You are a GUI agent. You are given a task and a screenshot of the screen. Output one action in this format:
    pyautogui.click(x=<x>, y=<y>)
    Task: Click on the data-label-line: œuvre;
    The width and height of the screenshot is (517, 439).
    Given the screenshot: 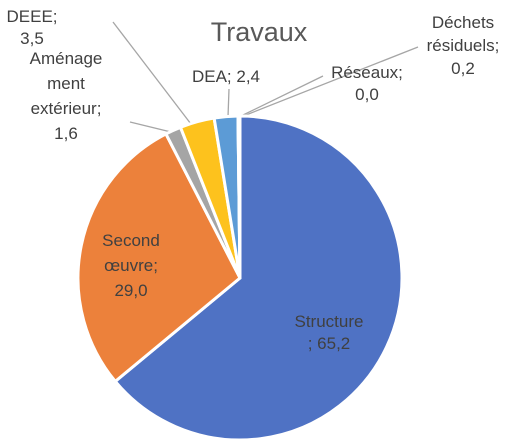 What is the action you would take?
    pyautogui.click(x=131, y=265)
    